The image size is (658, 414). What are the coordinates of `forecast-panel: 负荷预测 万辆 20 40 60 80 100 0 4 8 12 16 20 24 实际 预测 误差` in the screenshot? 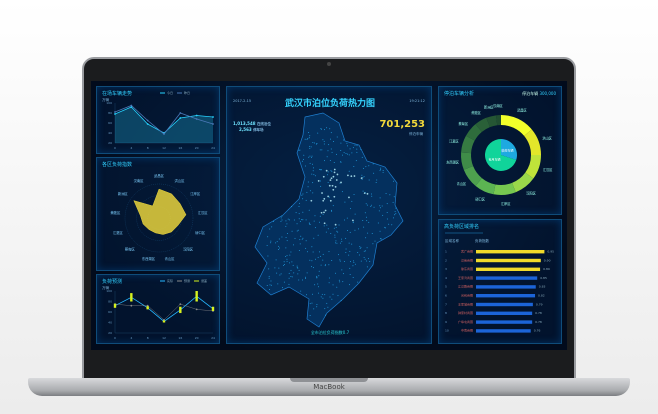 It's located at (158, 309).